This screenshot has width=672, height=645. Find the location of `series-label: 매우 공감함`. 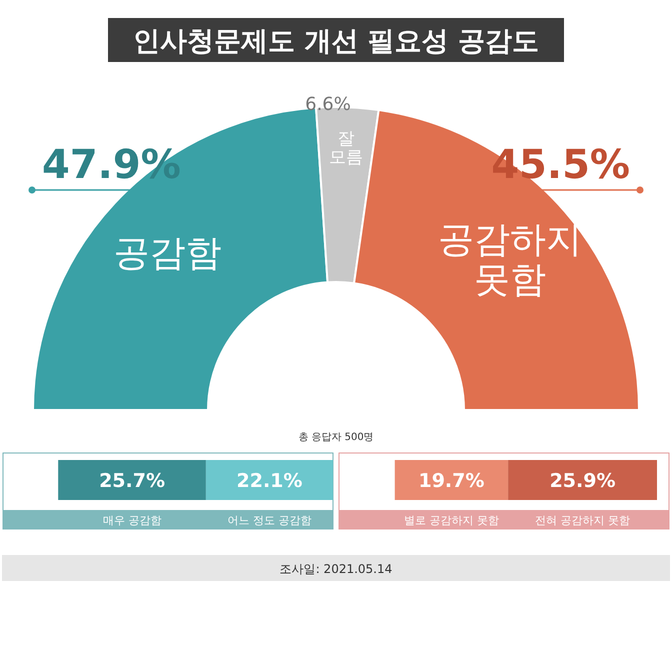

series-label: 매우 공감함 is located at coordinates (132, 520).